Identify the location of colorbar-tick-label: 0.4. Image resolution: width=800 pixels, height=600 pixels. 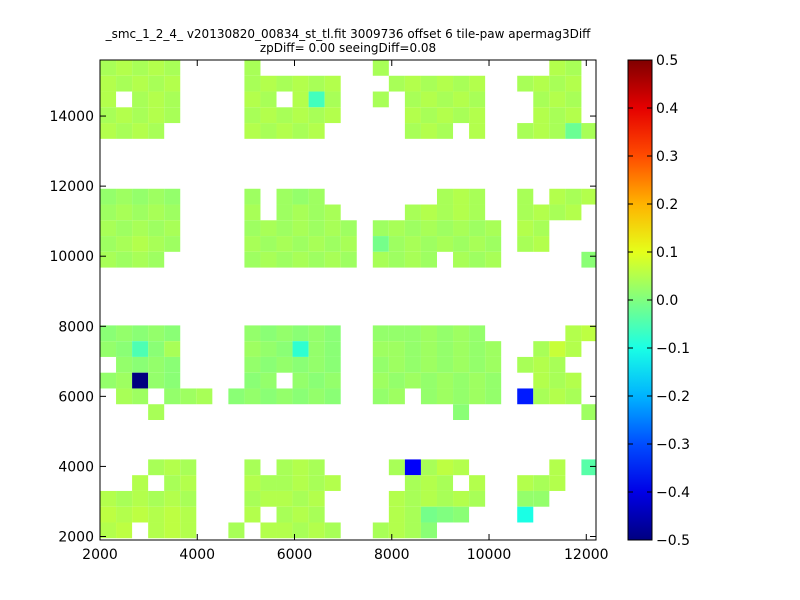
(667, 109).